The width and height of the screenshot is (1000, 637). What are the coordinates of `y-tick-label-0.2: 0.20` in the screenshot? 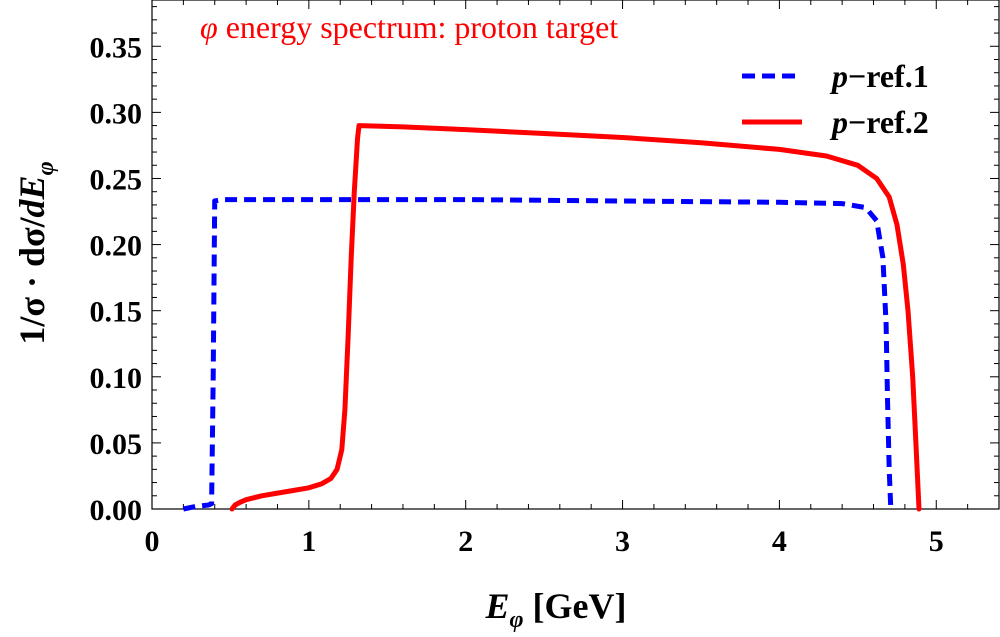 It's located at (116, 246).